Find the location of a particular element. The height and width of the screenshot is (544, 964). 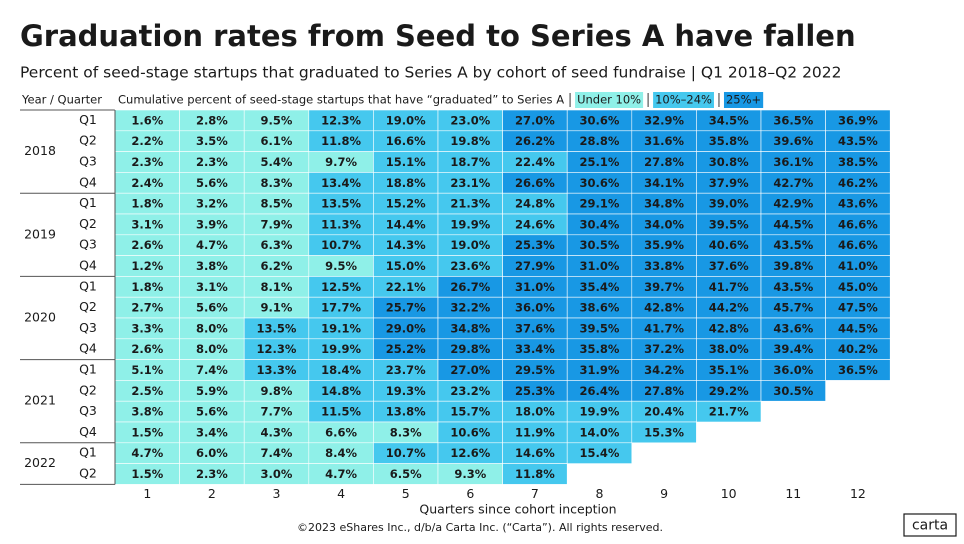

cell-label: 11.8% is located at coordinates (535, 474).